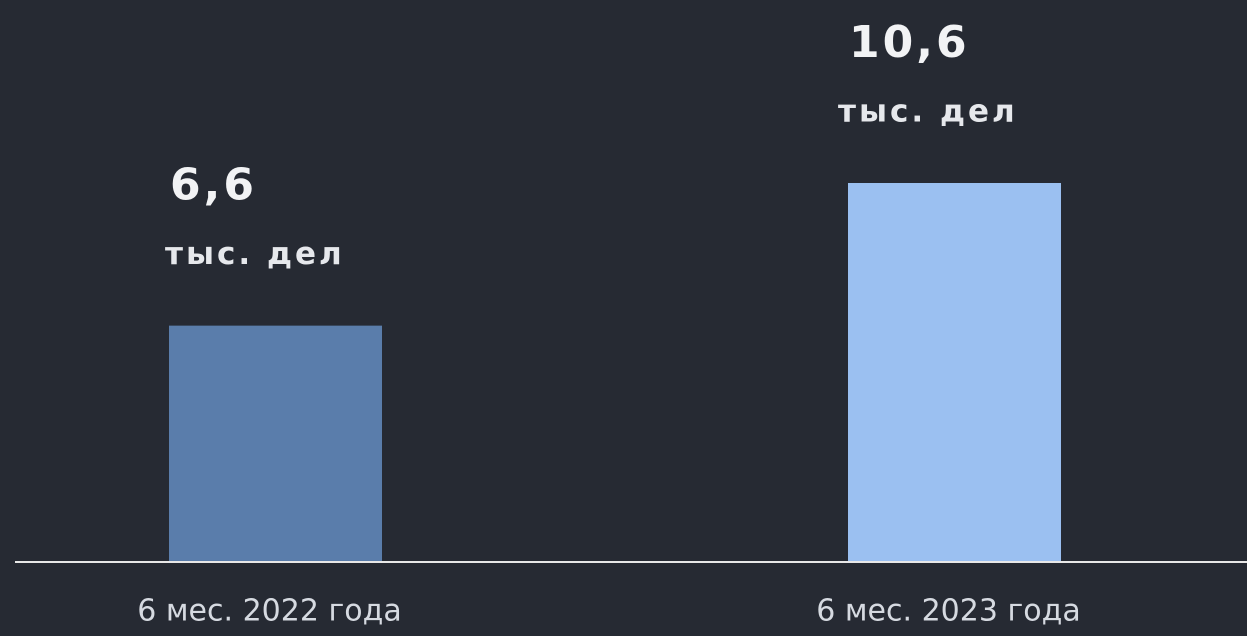  I want to click on value-label: 10,6, so click(909, 42).